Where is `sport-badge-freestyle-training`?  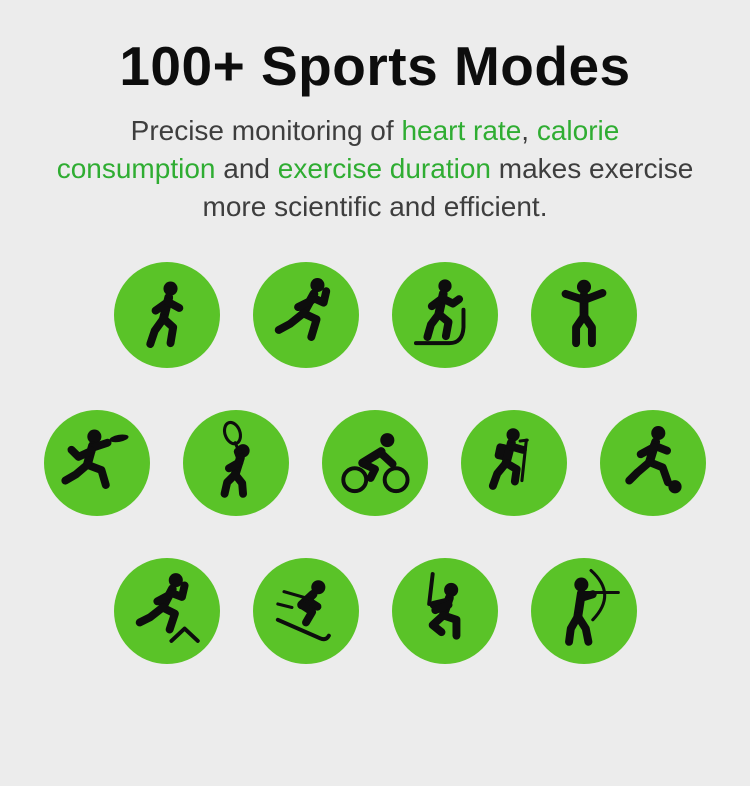 sport-badge-freestyle-training is located at coordinates (583, 314).